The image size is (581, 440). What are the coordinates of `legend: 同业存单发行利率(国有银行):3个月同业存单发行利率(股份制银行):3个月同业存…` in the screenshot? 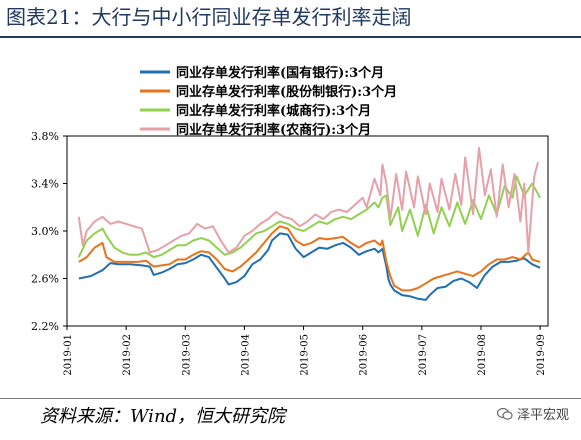 It's located at (268, 101).